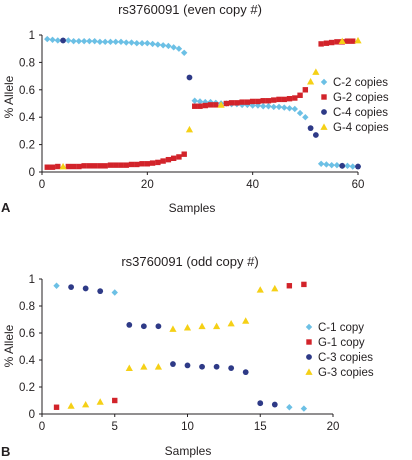 The height and width of the screenshot is (460, 412). What do you see at coordinates (32, 36) in the screenshot?
I see `panel-a-y-tick-label: 1` at bounding box center [32, 36].